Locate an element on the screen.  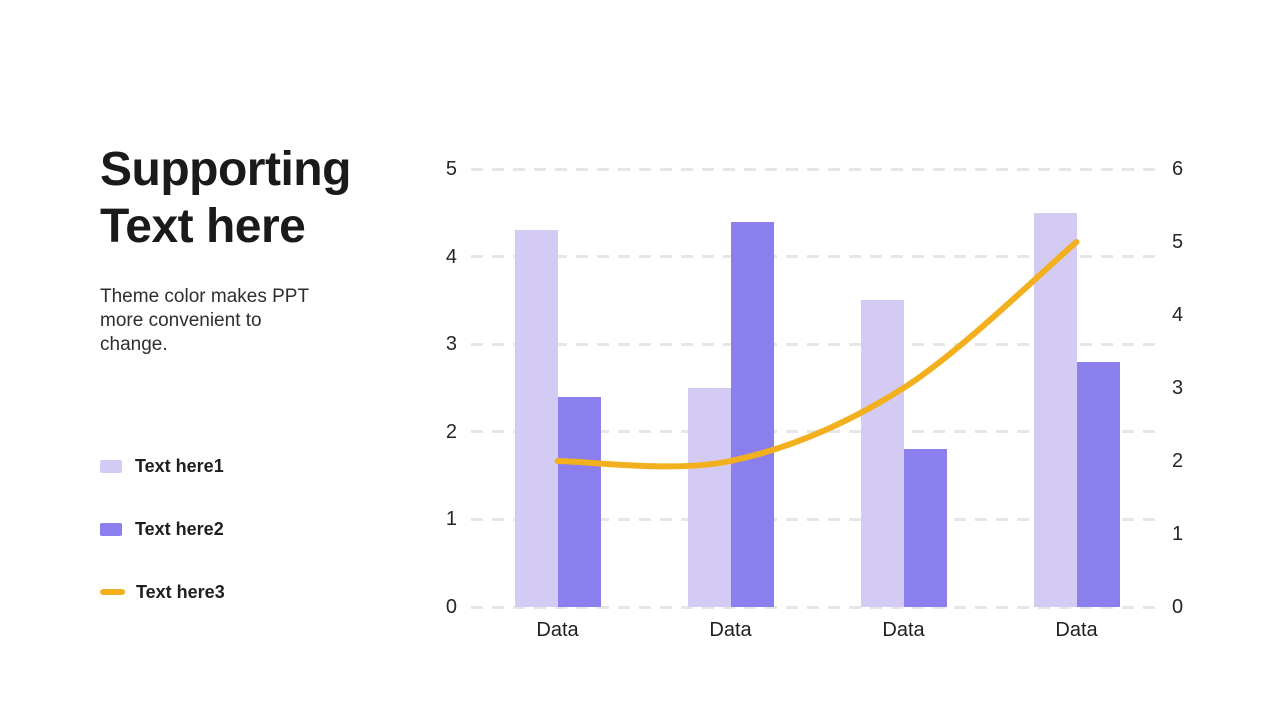
legend-label-series3: Text here3 is located at coordinates (180, 591).